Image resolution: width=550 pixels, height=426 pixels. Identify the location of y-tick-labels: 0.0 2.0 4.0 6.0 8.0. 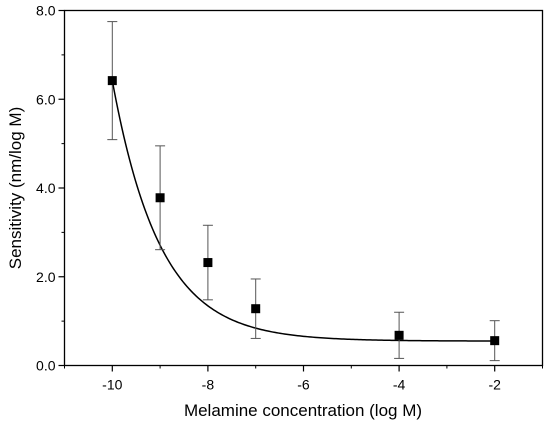
(46, 188).